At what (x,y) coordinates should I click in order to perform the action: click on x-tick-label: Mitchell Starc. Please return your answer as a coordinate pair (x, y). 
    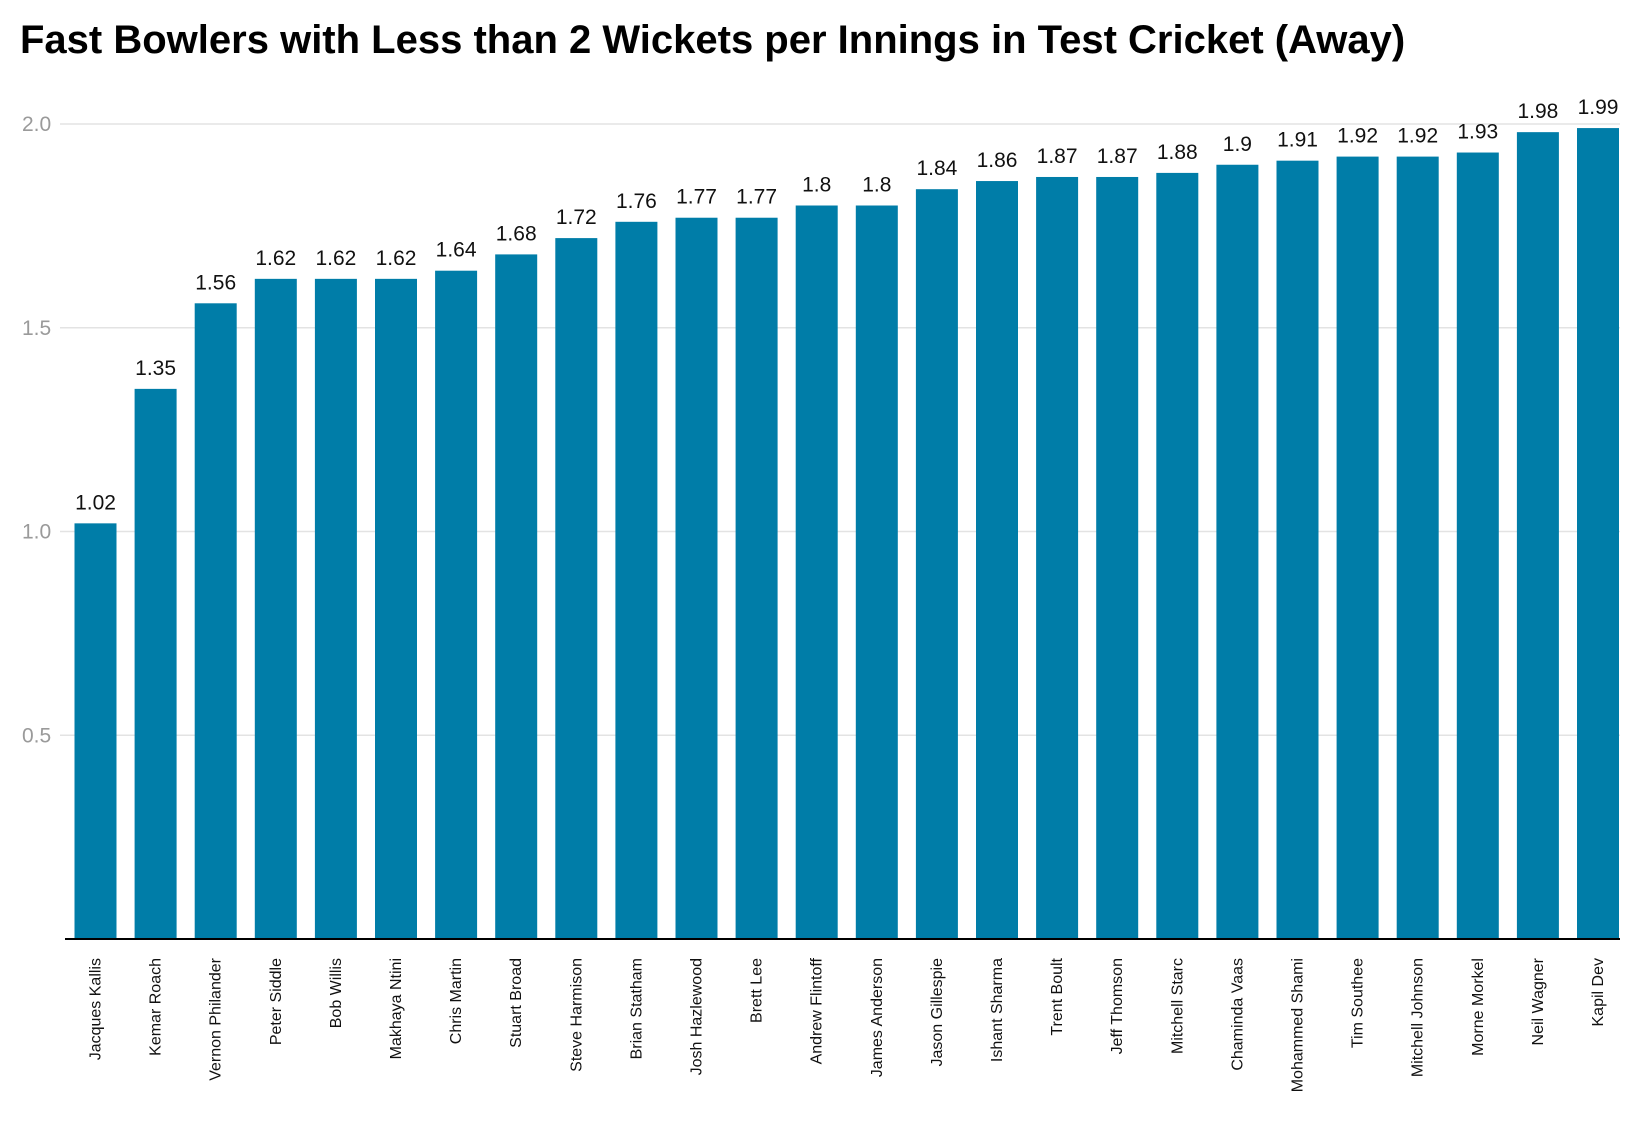
    Looking at the image, I should click on (1177, 1006).